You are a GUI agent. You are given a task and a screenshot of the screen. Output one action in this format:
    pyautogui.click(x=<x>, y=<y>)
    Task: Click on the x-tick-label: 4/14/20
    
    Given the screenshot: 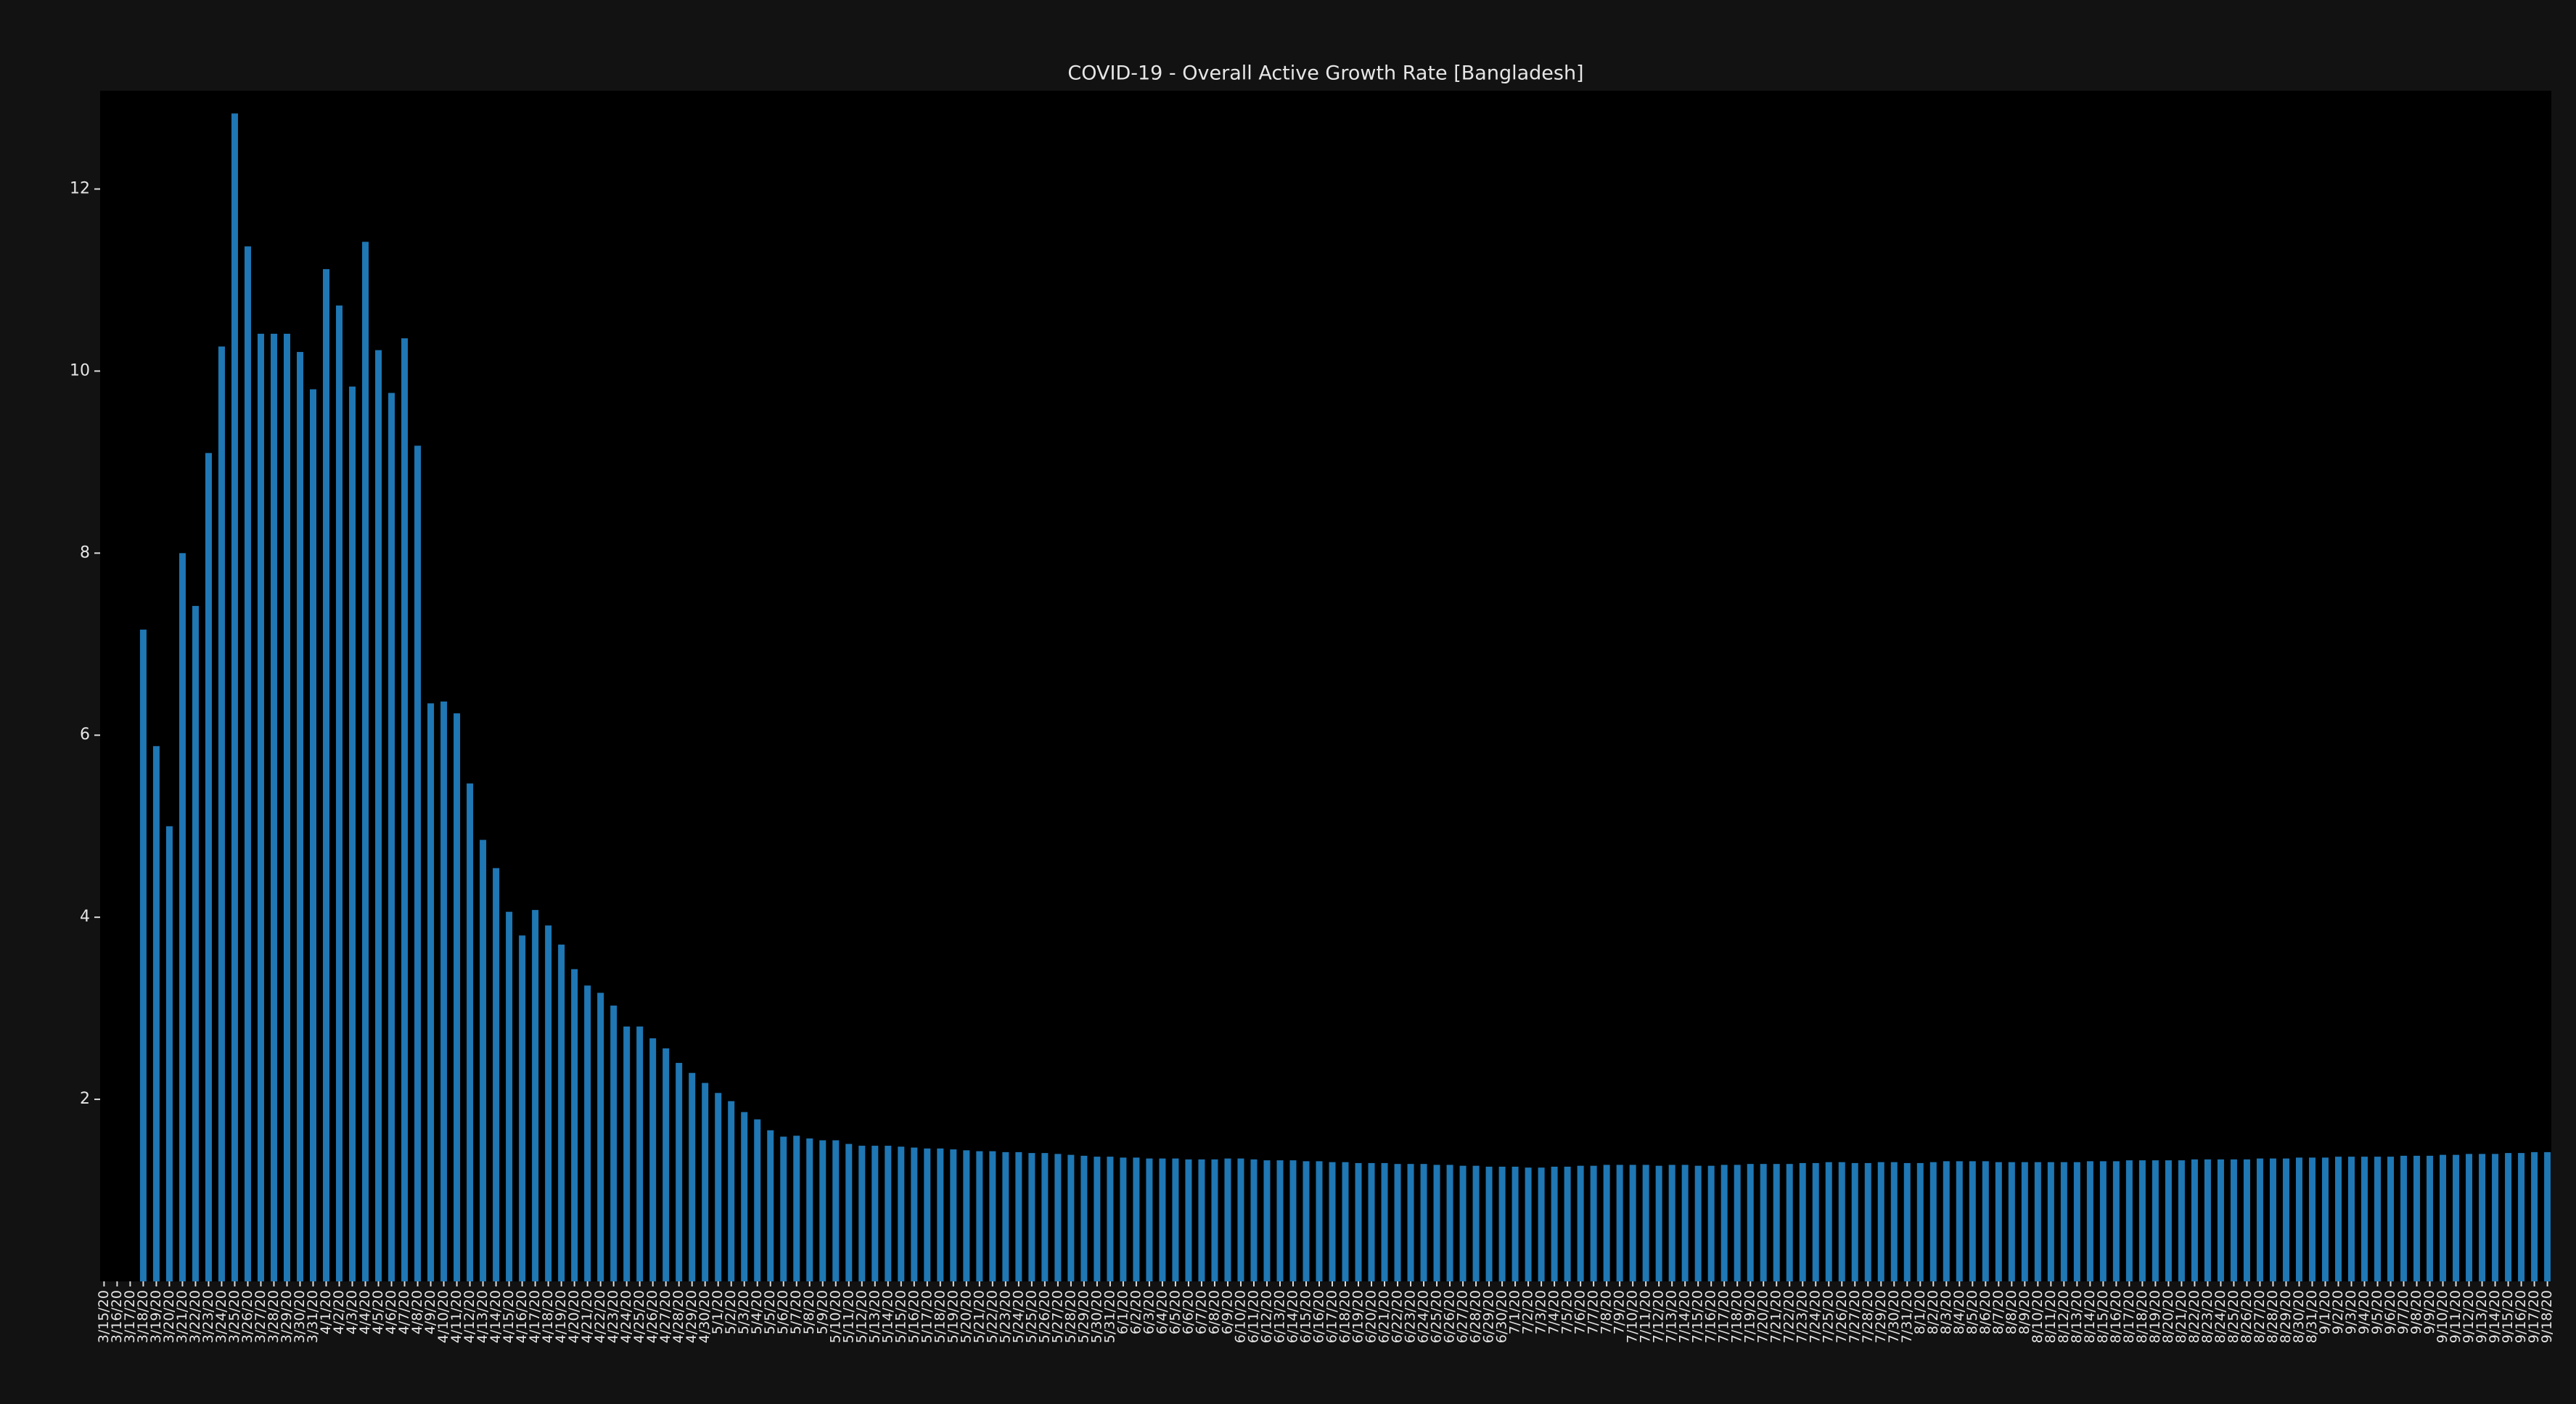 What is the action you would take?
    pyautogui.click(x=496, y=1316)
    